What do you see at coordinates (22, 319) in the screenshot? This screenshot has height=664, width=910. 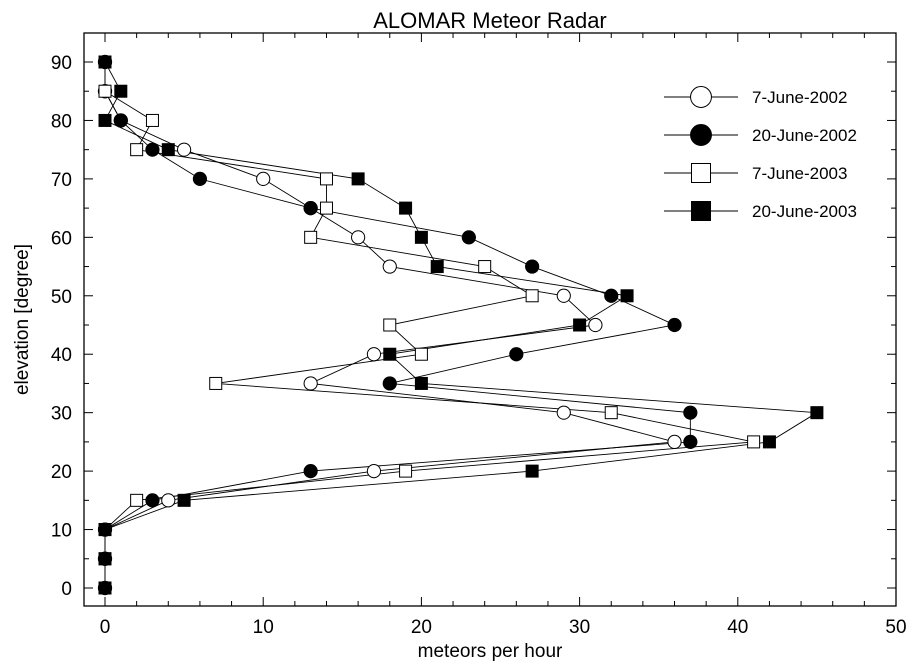 I see `y-axis-label: elevation [degree]` at bounding box center [22, 319].